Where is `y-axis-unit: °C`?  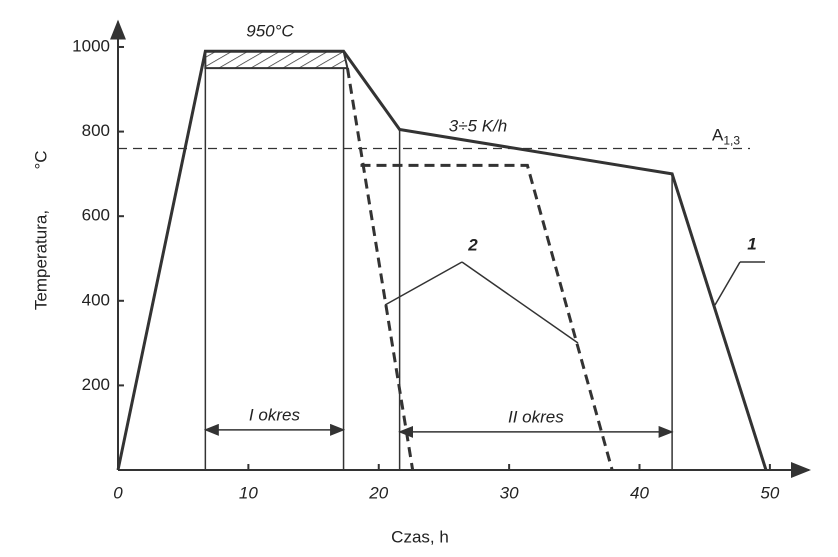 y-axis-unit: °C is located at coordinates (40, 159).